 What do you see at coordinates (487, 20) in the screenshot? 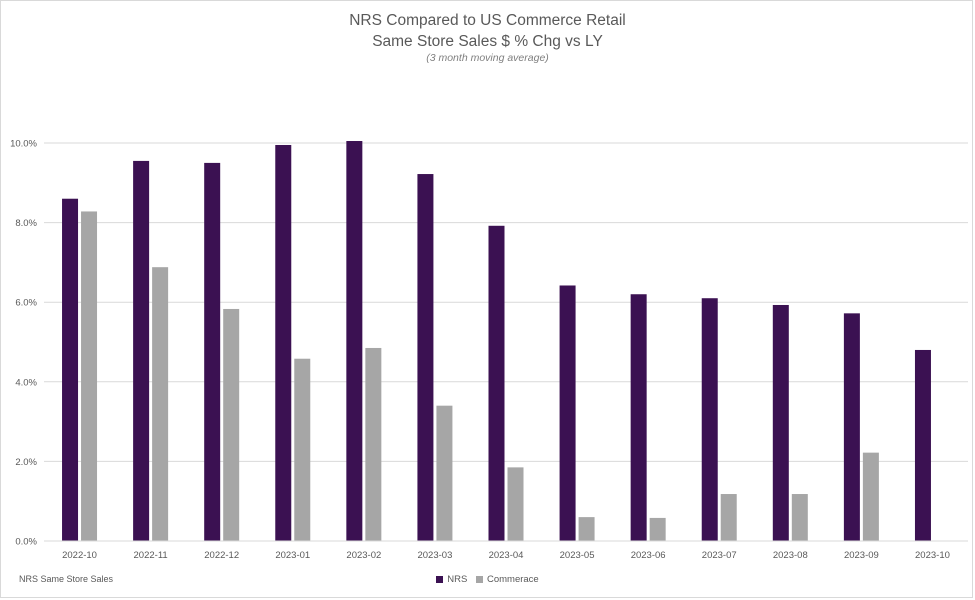
I see `chart-title-line-1: NRS Compared to US Commerce Retail` at bounding box center [487, 20].